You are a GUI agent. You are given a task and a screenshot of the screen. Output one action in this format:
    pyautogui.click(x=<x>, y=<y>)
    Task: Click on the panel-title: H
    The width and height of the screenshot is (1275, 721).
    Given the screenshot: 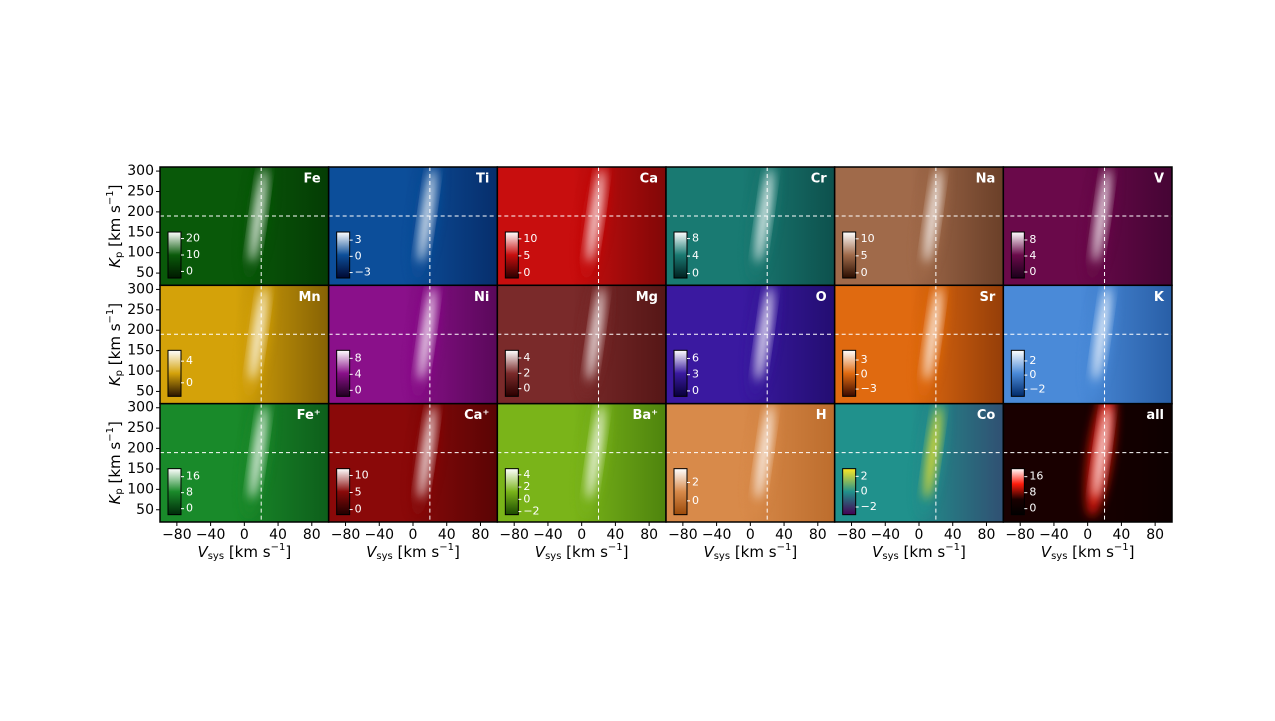 What is the action you would take?
    pyautogui.click(x=821, y=415)
    